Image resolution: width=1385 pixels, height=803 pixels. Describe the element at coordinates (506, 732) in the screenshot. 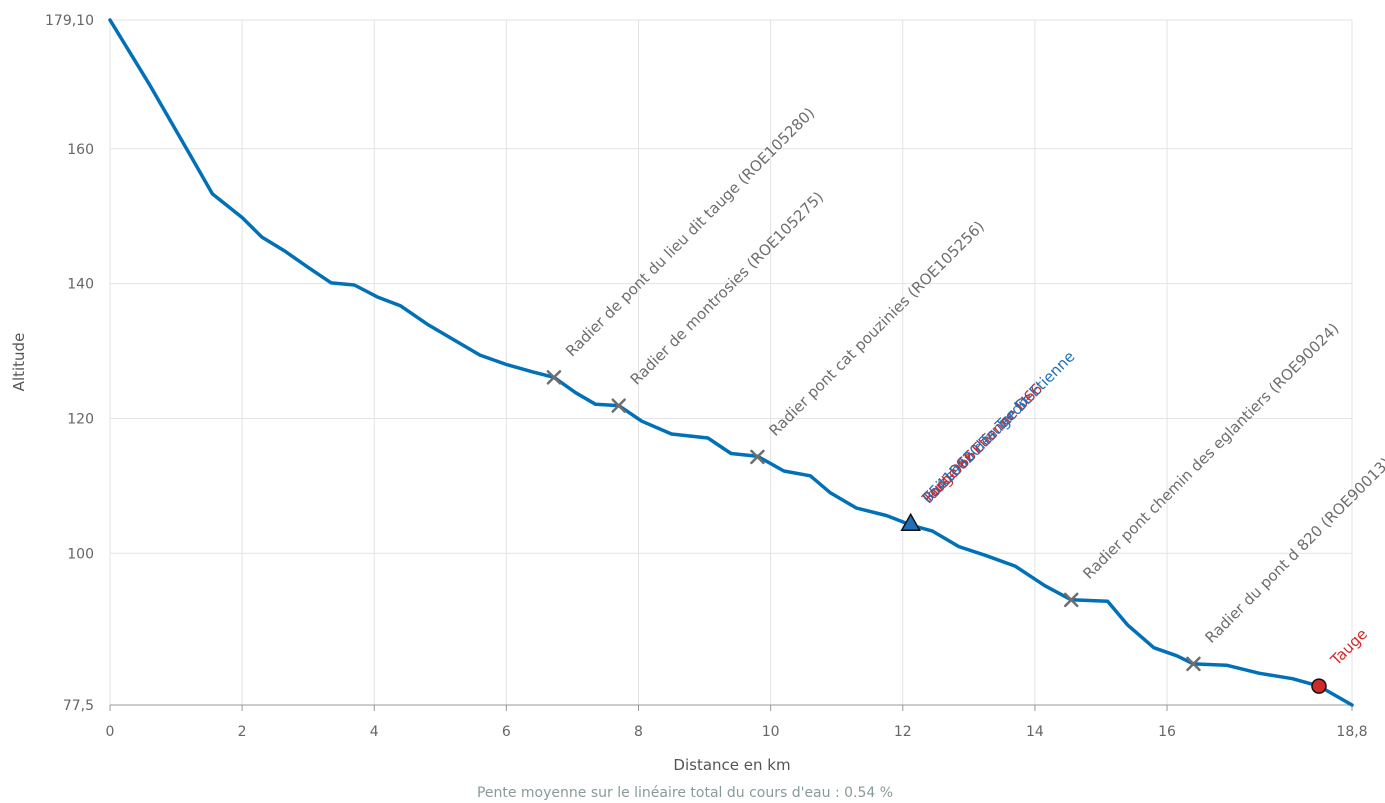

I see `x-tick-label: 6` at that location.